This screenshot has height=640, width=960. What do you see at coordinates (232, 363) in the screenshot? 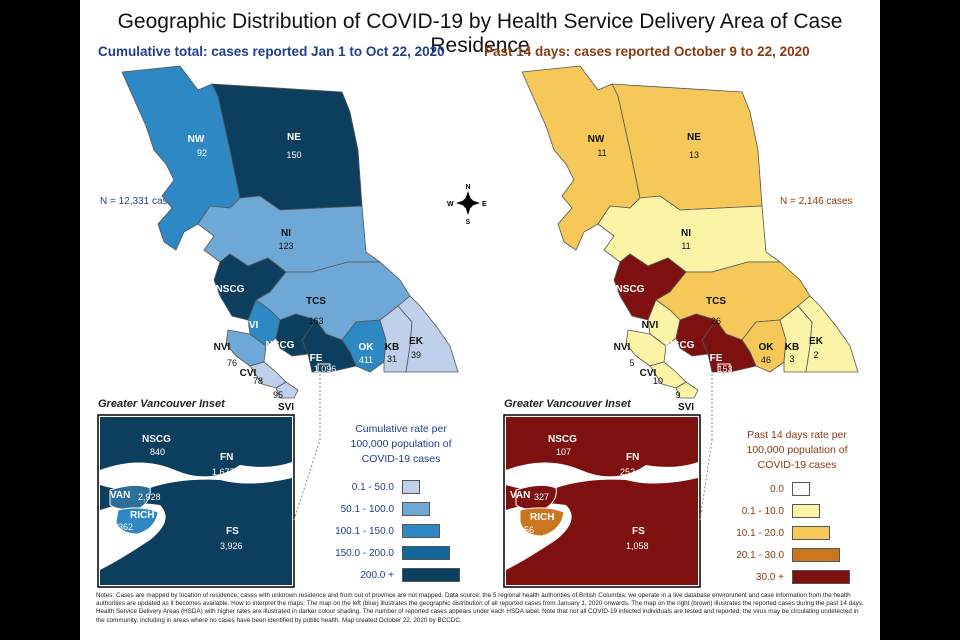
I see `region-value-nvi2: 76` at bounding box center [232, 363].